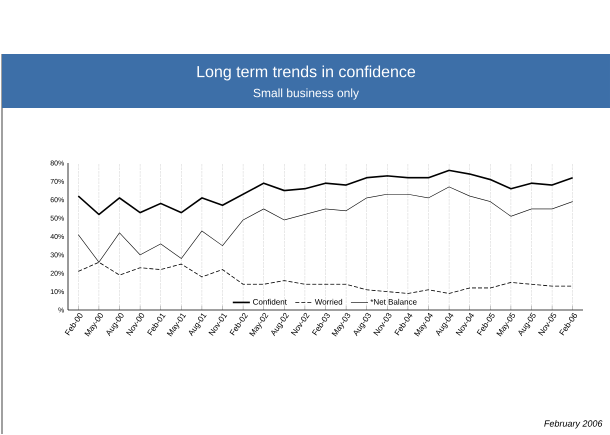 This screenshot has height=435, width=610. What do you see at coordinates (328, 301) in the screenshot?
I see `legend-label: Worried` at bounding box center [328, 301].